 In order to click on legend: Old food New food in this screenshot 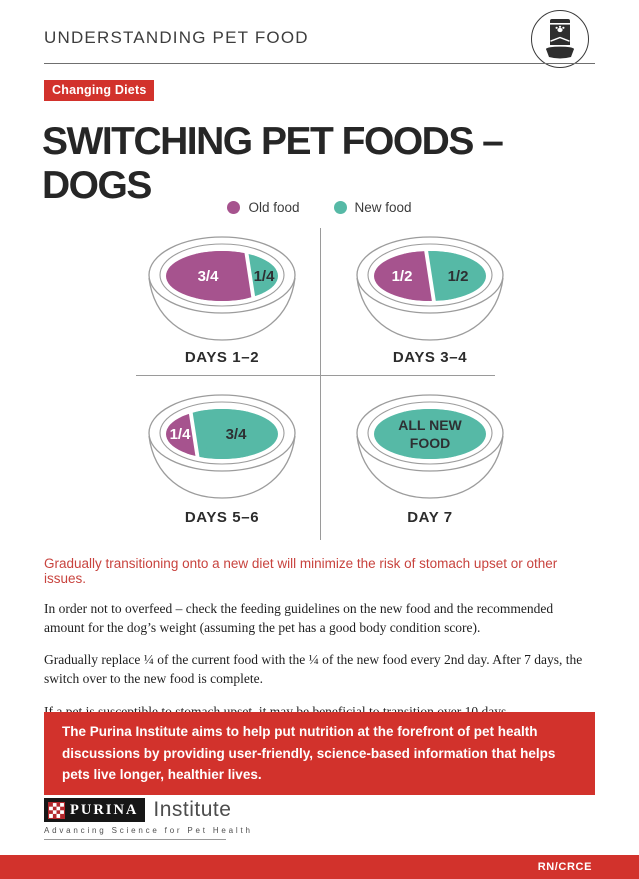, I will do `click(319, 207)`.